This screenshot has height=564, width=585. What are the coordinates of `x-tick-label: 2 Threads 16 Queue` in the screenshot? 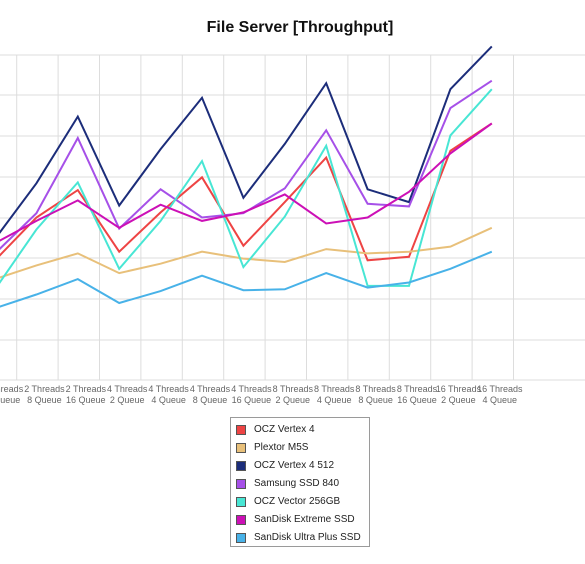 It's located at (86, 394).